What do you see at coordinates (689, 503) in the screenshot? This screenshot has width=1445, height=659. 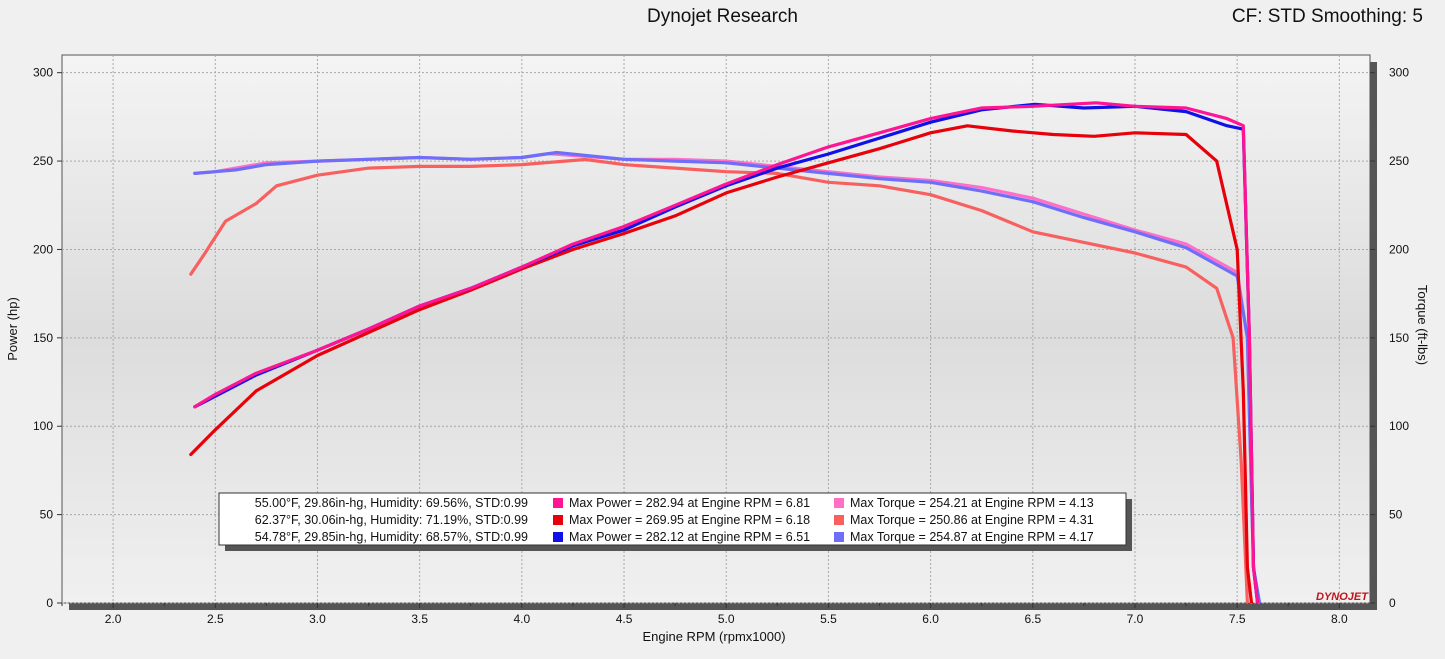 I see `legend-max-power: Max Power = 282.94 at Engine RPM = 6.81` at bounding box center [689, 503].